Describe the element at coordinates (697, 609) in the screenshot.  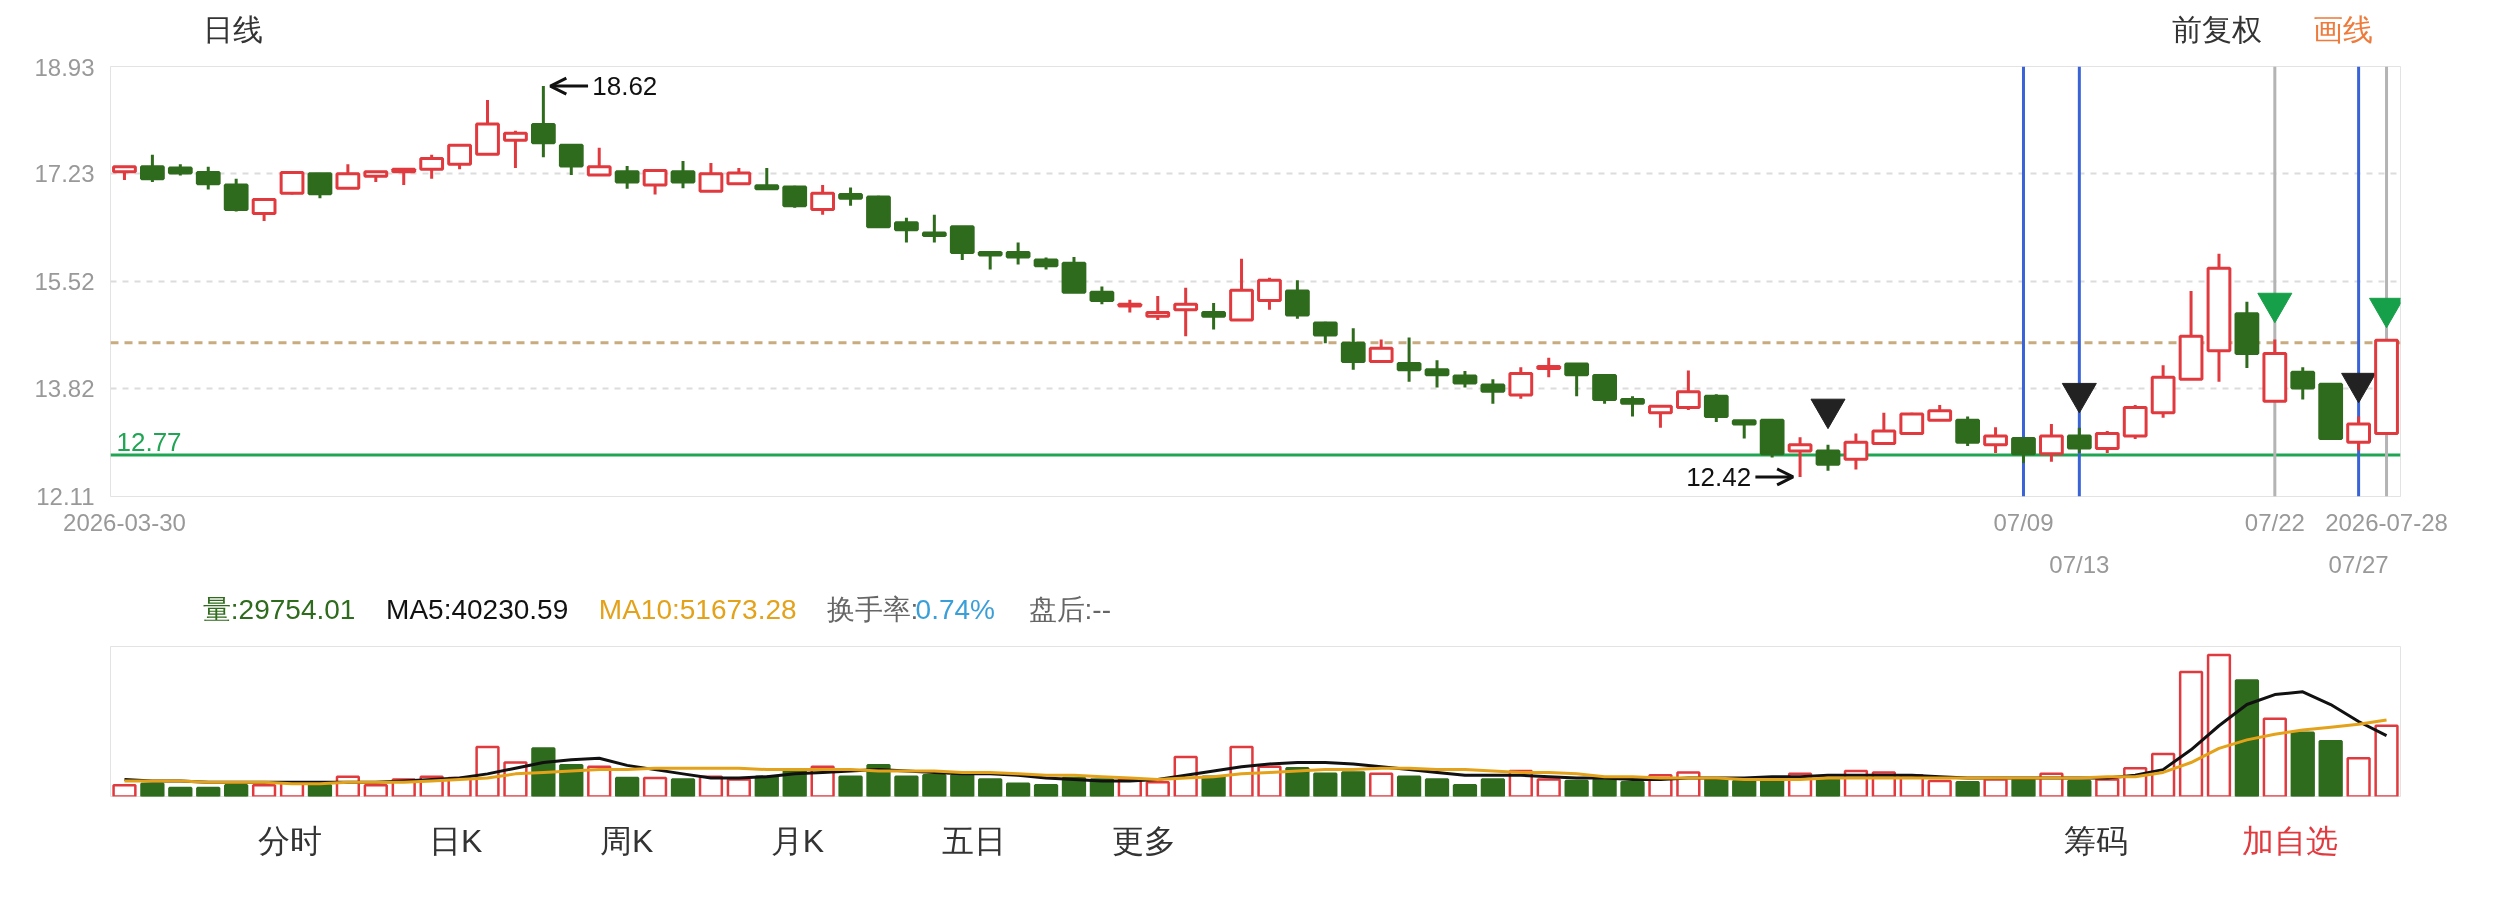
I see `text: MA10:51673.28` at that location.